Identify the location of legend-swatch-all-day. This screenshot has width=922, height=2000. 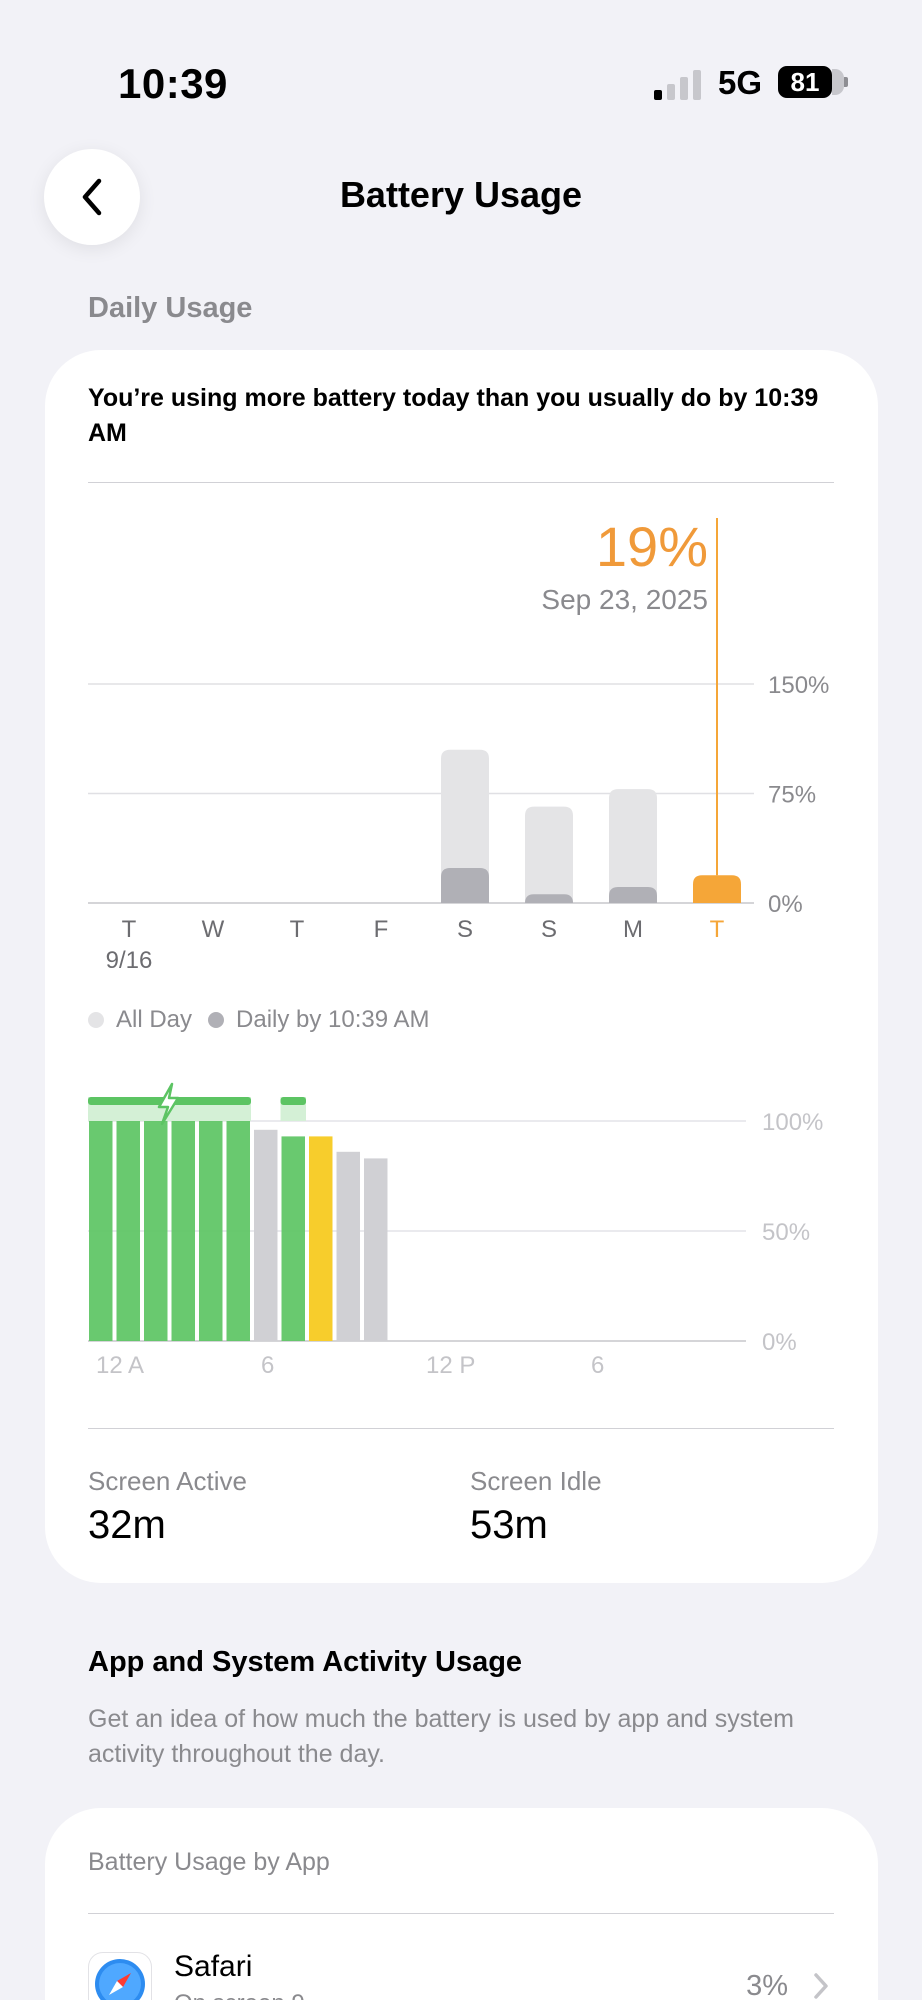
(96, 1020).